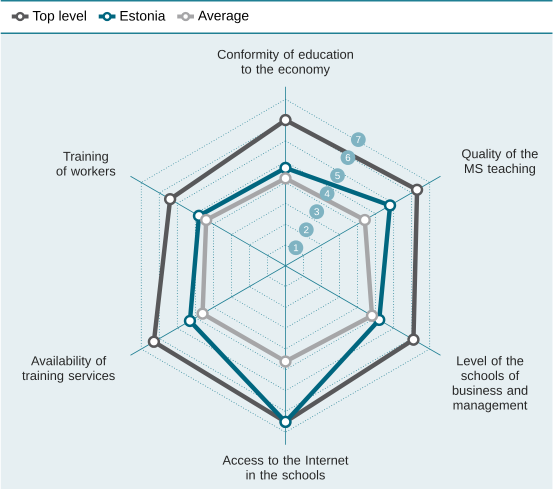  Describe the element at coordinates (143, 15) in the screenshot. I see `legend-label: Estonia` at that location.